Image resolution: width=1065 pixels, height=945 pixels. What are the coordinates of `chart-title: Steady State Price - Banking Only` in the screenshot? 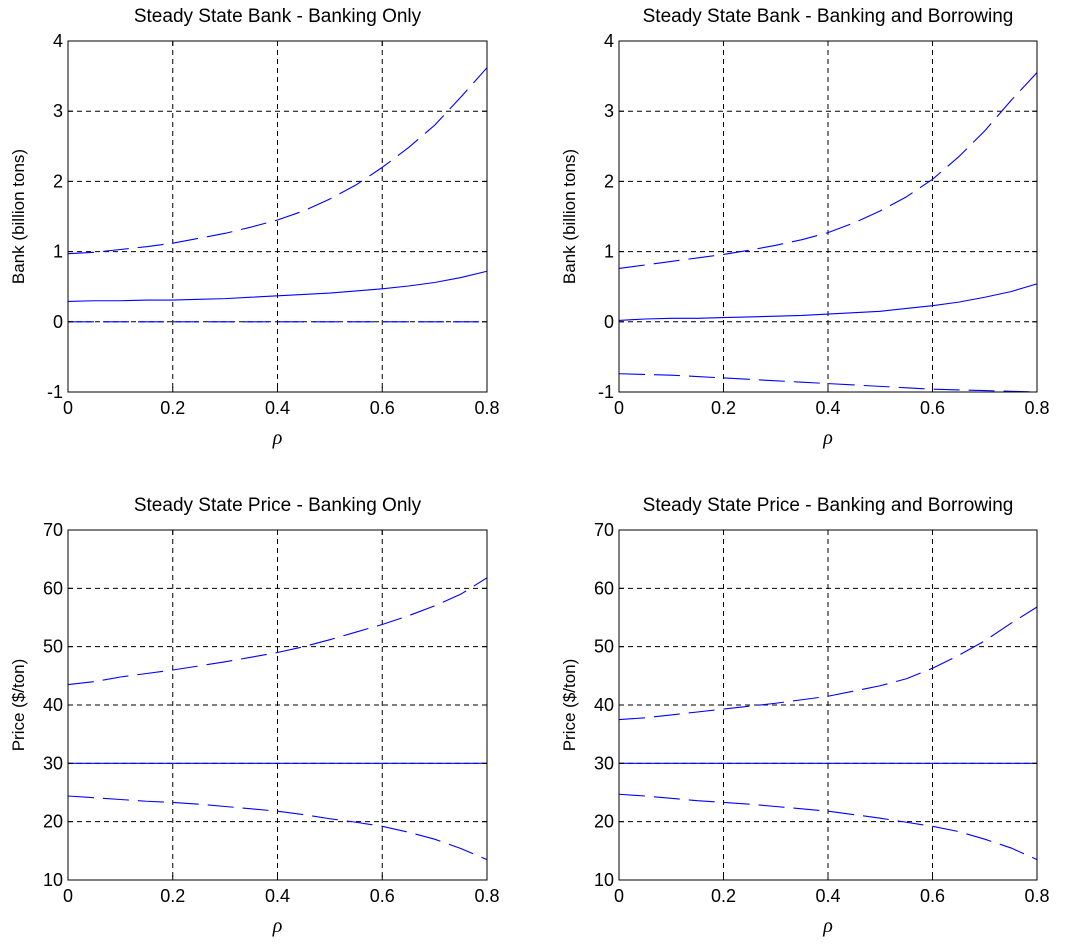 It's located at (278, 505).